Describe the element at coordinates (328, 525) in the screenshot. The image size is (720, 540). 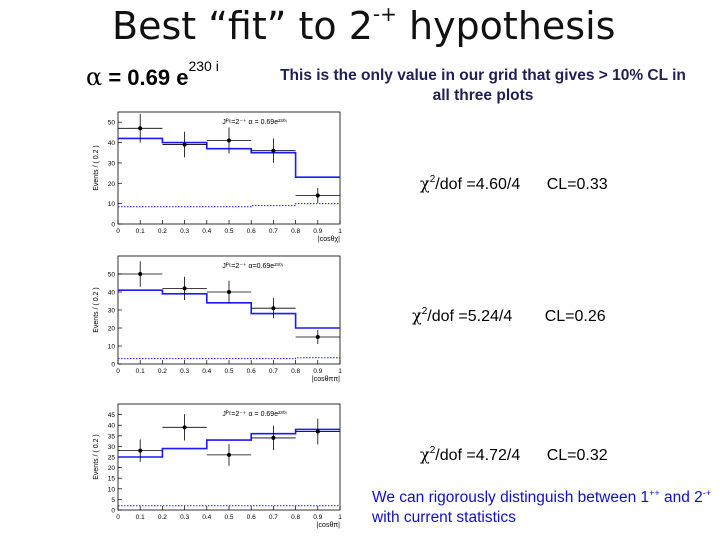
I see `x-axis-label: |cosθπ|` at that location.